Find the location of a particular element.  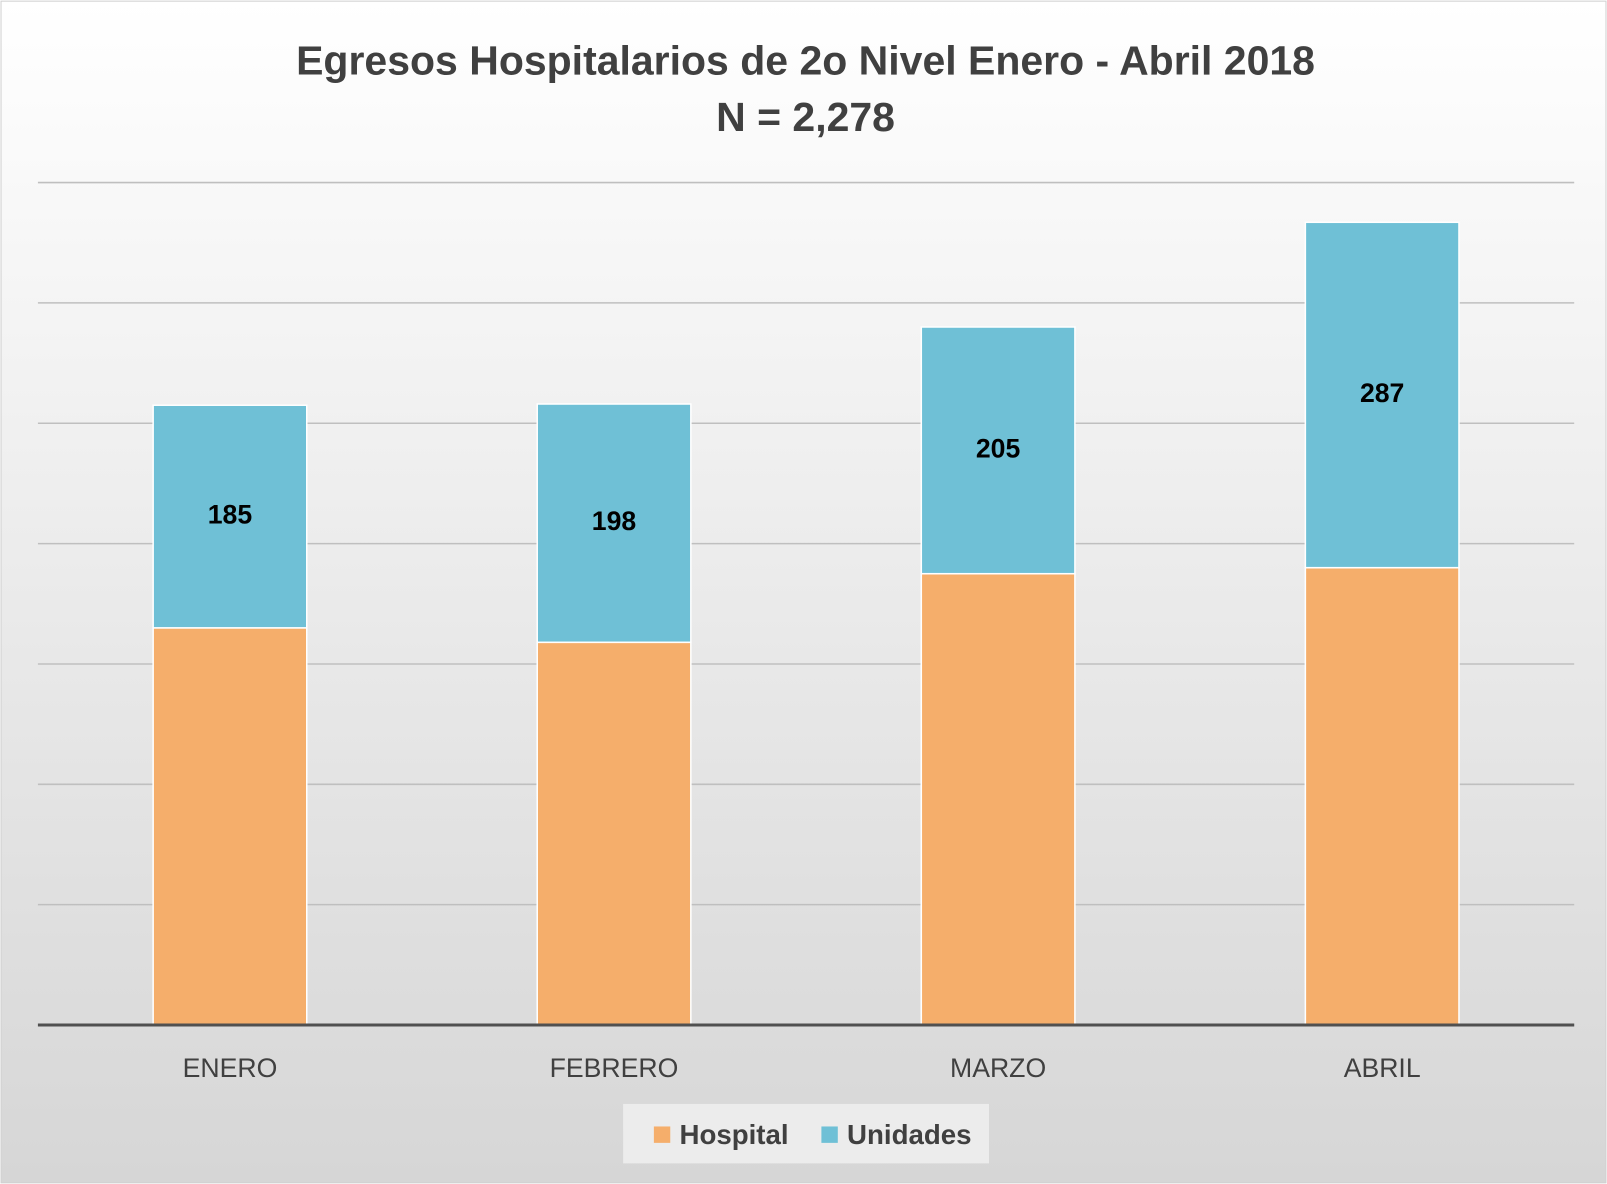

chart-subtitle: N = 2,278 is located at coordinates (805, 117).